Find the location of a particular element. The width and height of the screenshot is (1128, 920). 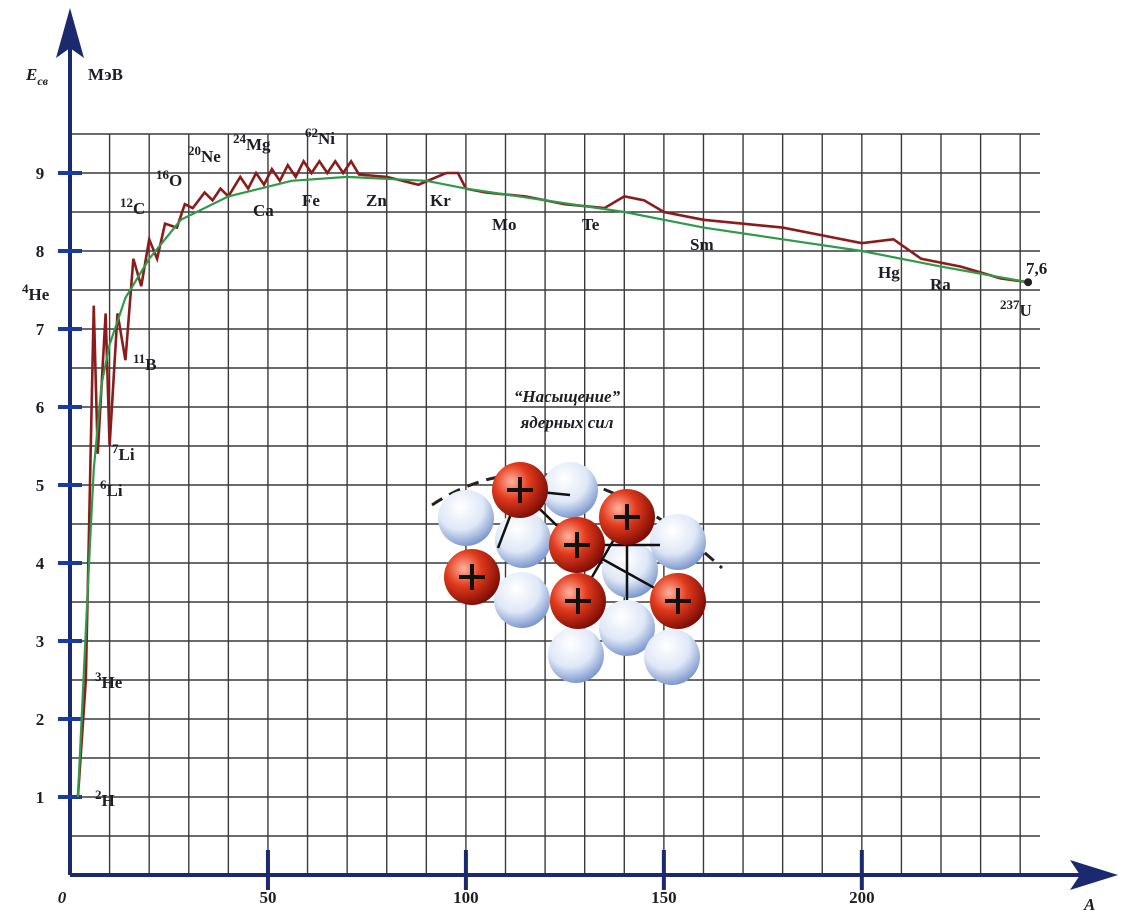

element-label: Fe is located at coordinates (311, 200).